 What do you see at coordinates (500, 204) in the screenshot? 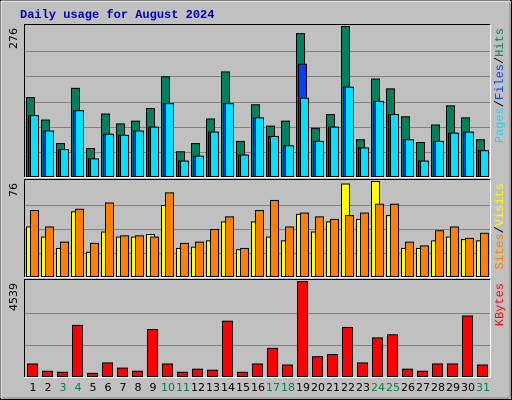
I see `legend-entry: Visits` at bounding box center [500, 204].